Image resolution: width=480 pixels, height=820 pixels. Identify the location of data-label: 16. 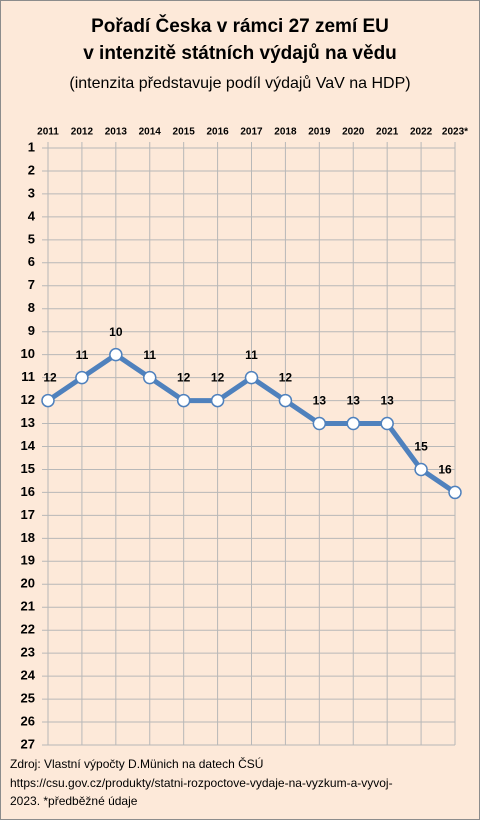
(445, 470).